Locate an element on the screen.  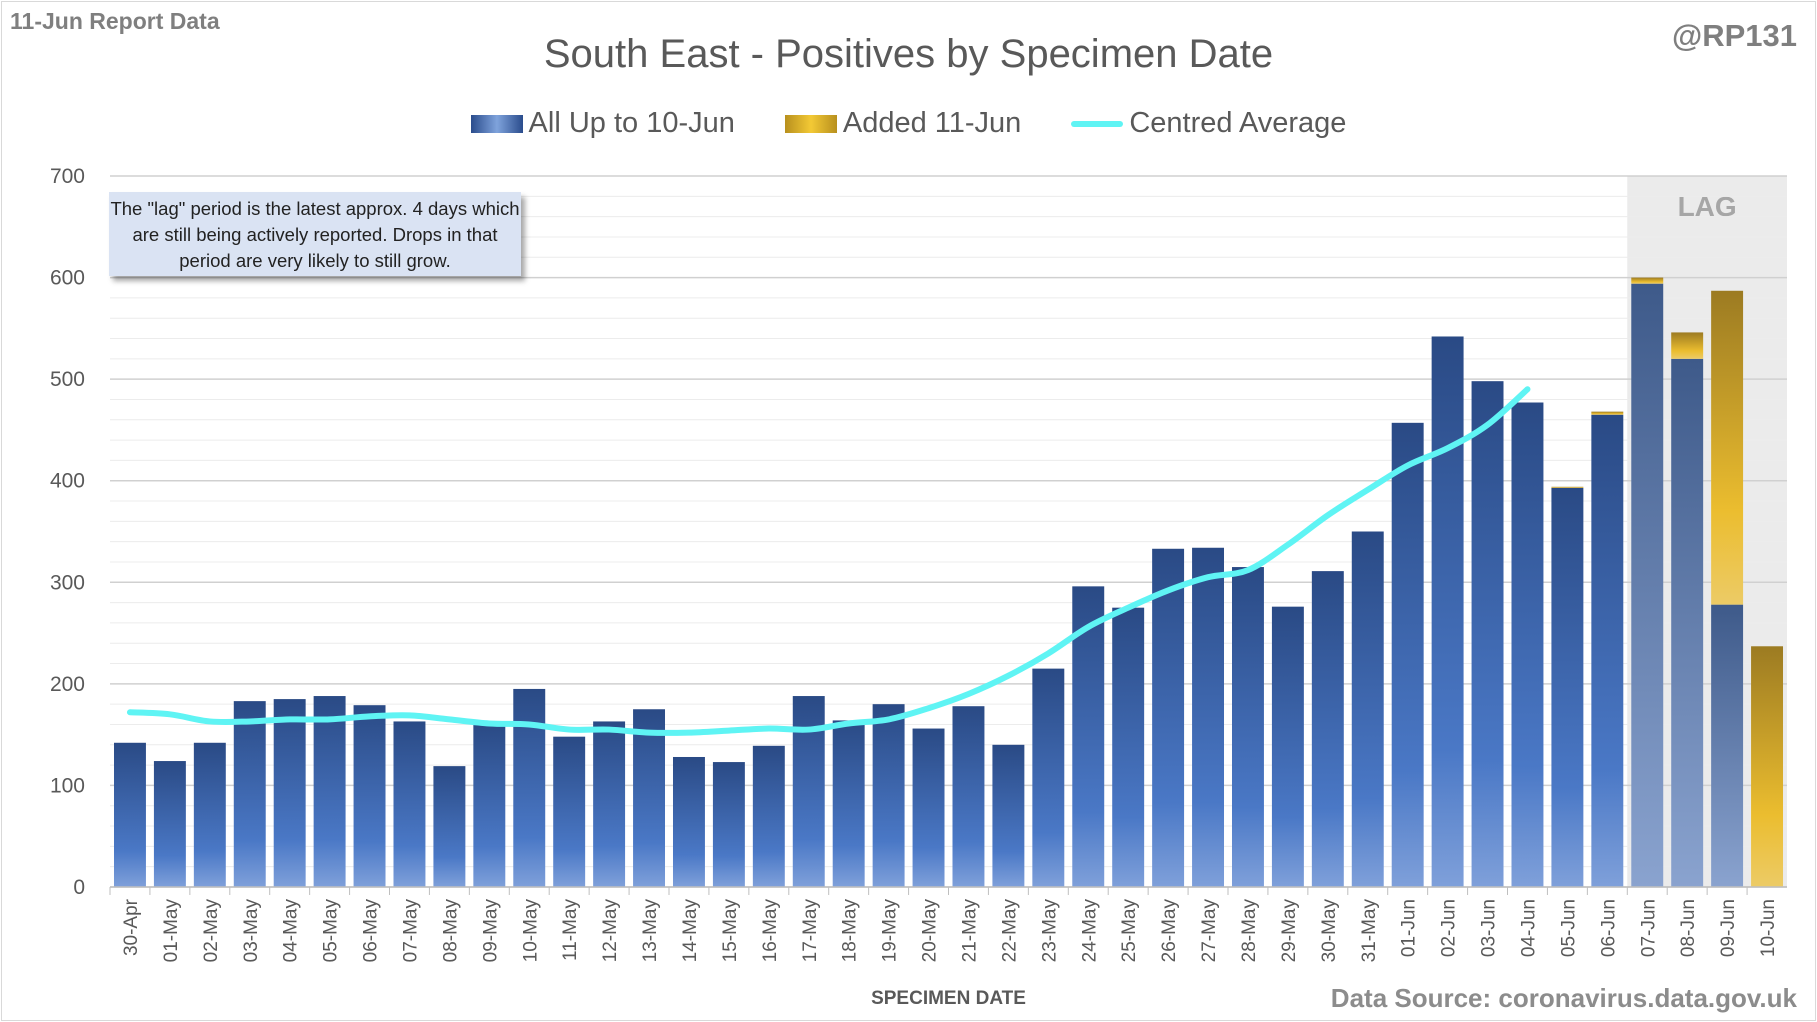
x-tick-label: 10-May is located at coordinates (530, 931).